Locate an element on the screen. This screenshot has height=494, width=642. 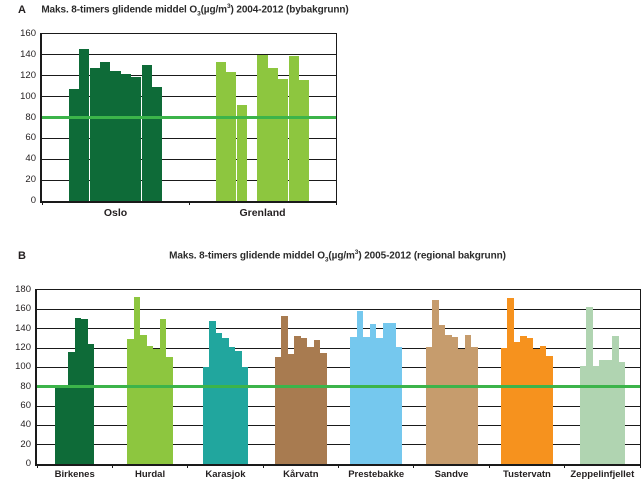
x-axis-category-label: Sandve is located at coordinates (451, 474).